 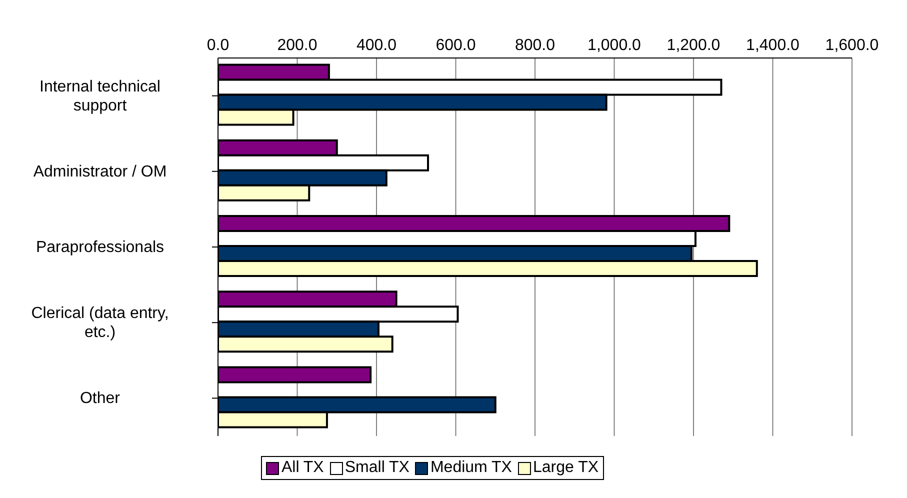 What do you see at coordinates (470, 468) in the screenshot?
I see `legend-label: Medium TX` at bounding box center [470, 468].